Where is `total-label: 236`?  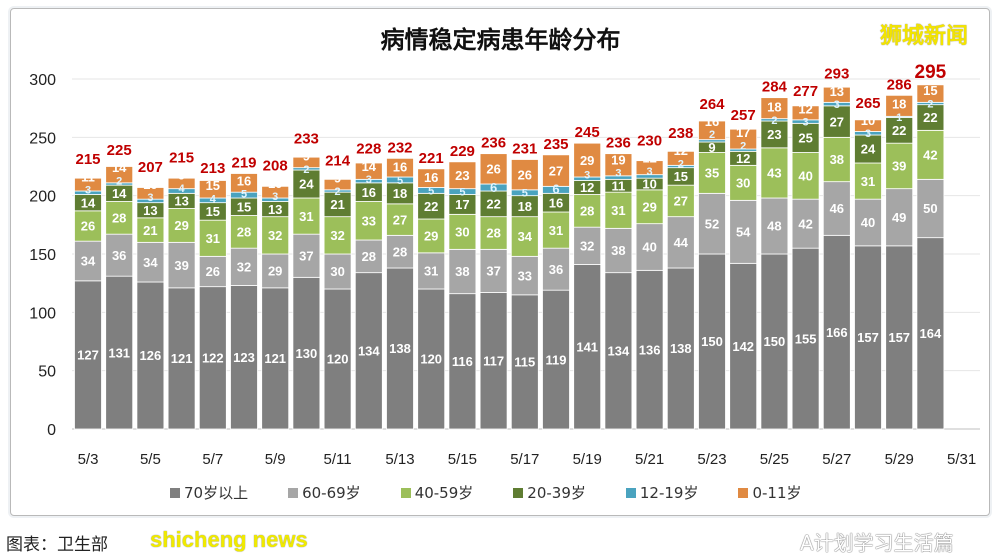
total-label: 236 is located at coordinates (493, 143).